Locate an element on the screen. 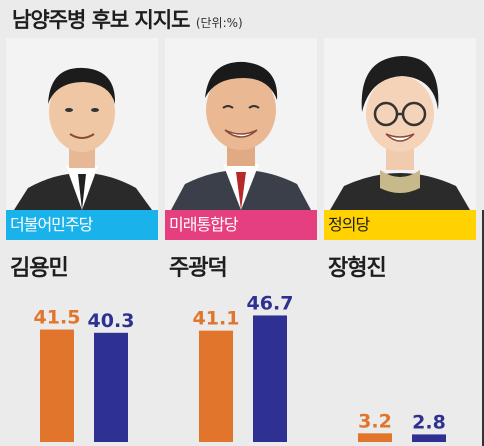 The image size is (484, 446). chart-title: 남양주병 후보 지지도 (단위:%) is located at coordinates (127, 19).